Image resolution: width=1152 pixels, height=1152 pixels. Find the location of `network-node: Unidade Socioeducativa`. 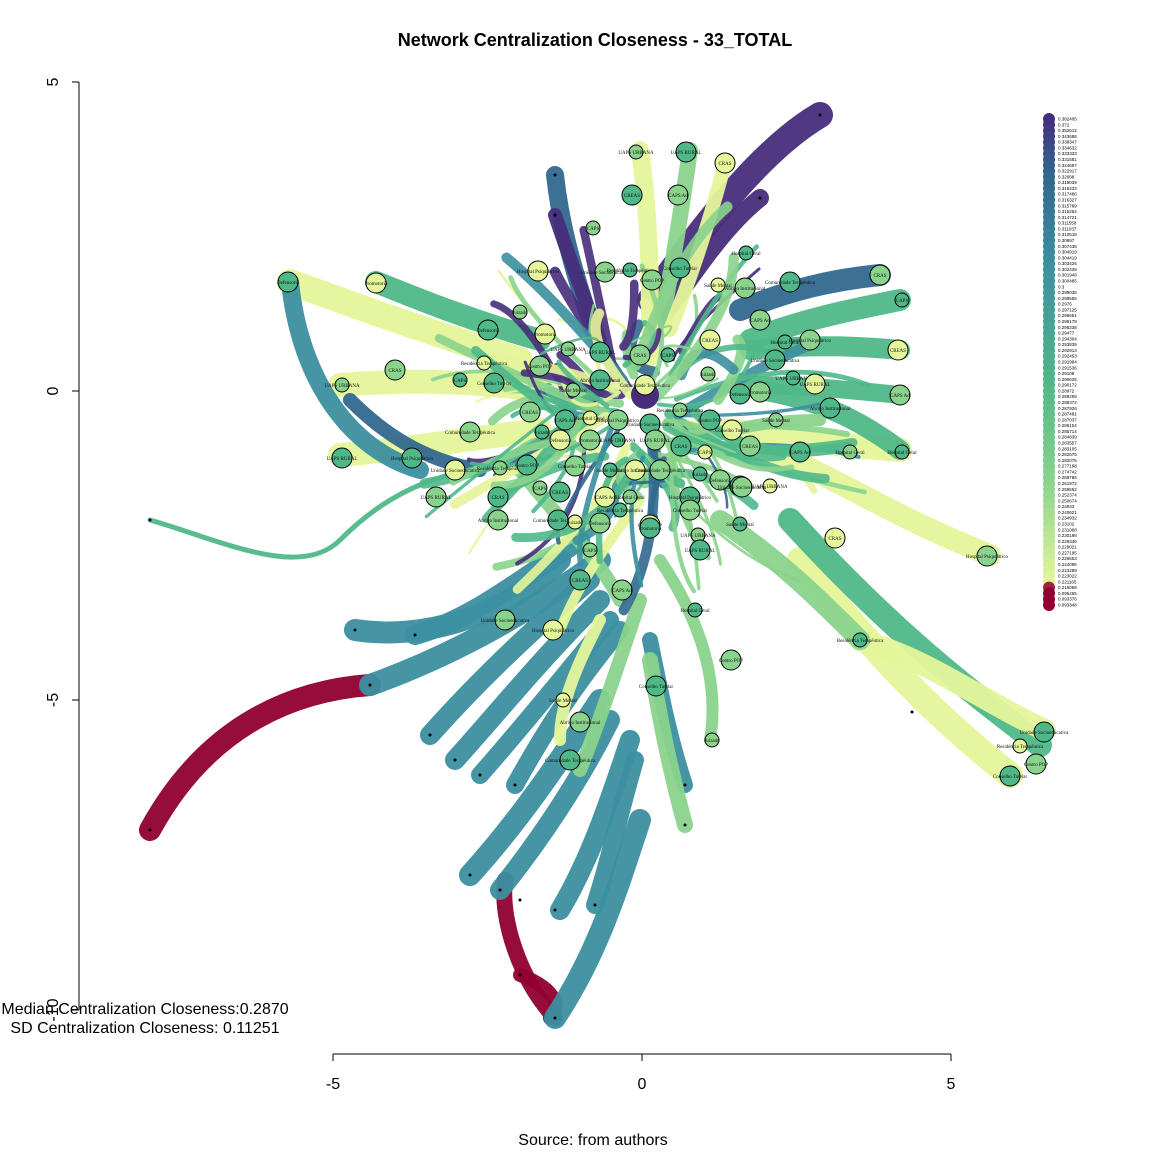

network-node: Unidade Socioeducativa is located at coordinates (1045, 732).